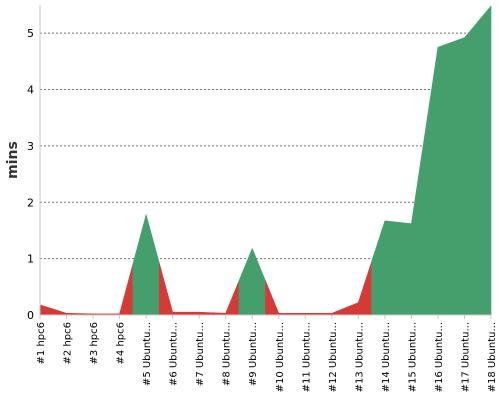 The height and width of the screenshot is (400, 500). Describe the element at coordinates (68, 343) in the screenshot. I see `x-tick-label: #2 hpc6` at that location.